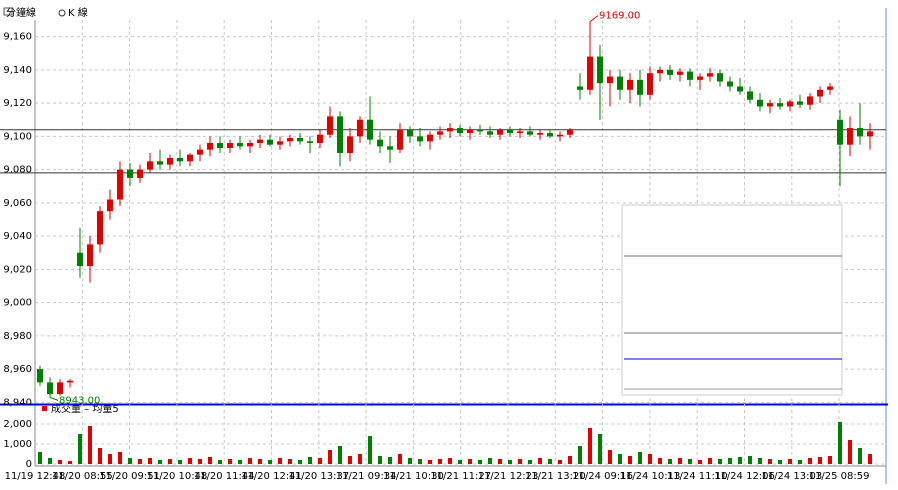  Describe the element at coordinates (594, 19) in the screenshot. I see `high-leader` at that location.